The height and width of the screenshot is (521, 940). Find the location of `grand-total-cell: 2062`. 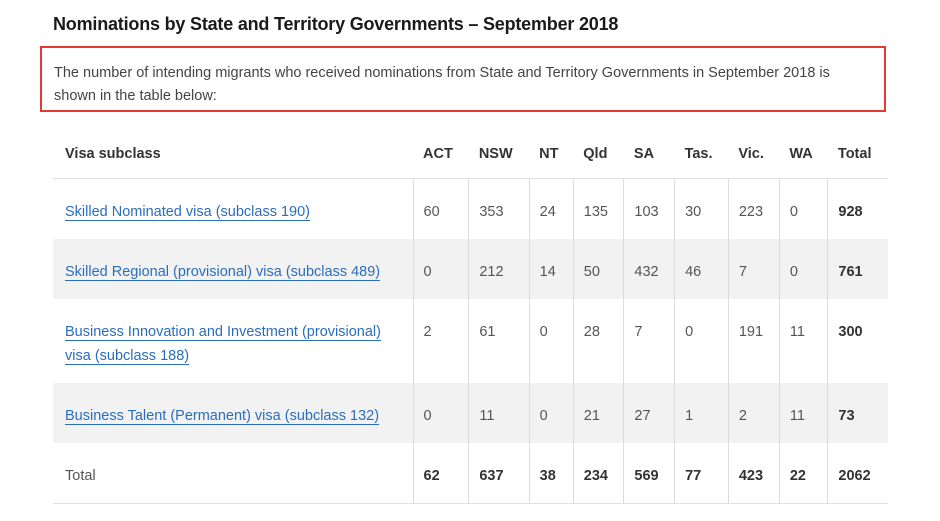

grand-total-cell: 2062 is located at coordinates (857, 473).